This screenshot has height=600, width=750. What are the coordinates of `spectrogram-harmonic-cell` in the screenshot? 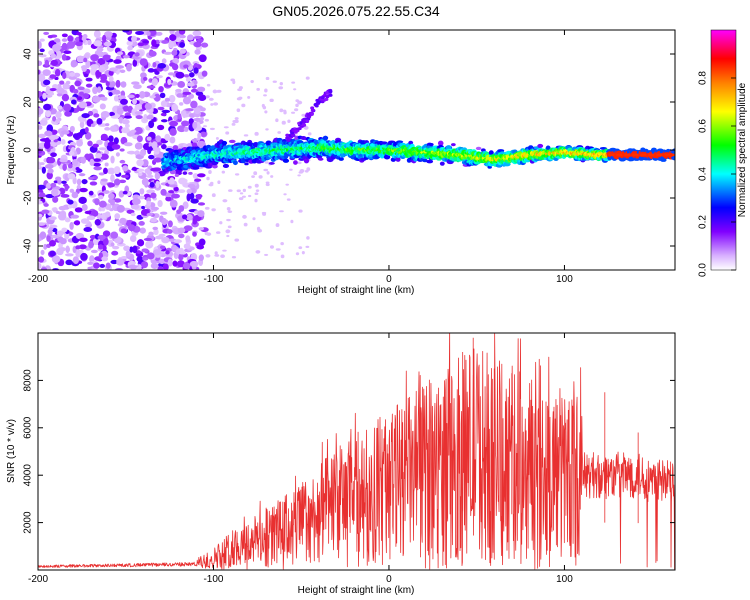 It's located at (312, 108).